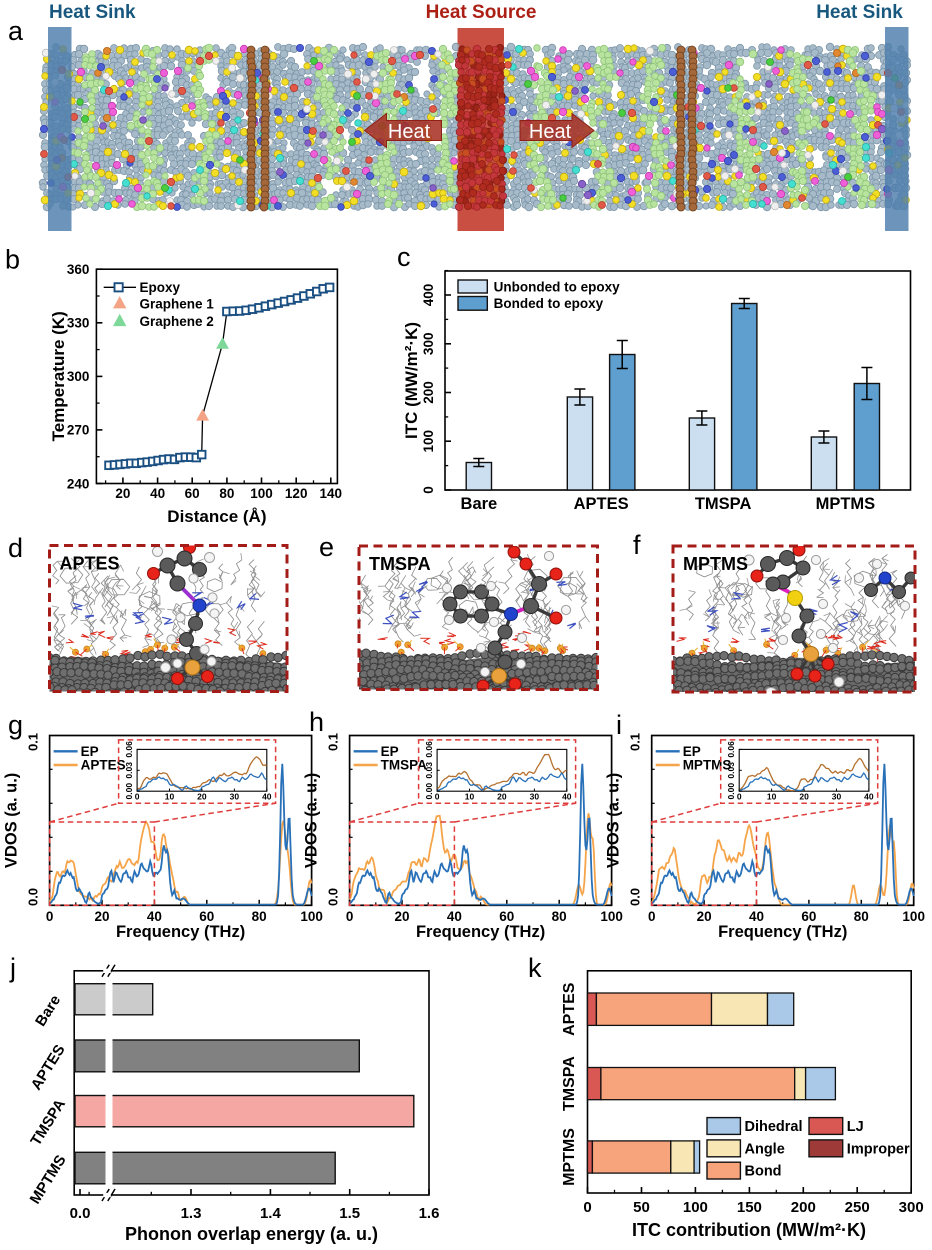 The image size is (932, 1250). I want to click on svg-text: 120, so click(296, 493).